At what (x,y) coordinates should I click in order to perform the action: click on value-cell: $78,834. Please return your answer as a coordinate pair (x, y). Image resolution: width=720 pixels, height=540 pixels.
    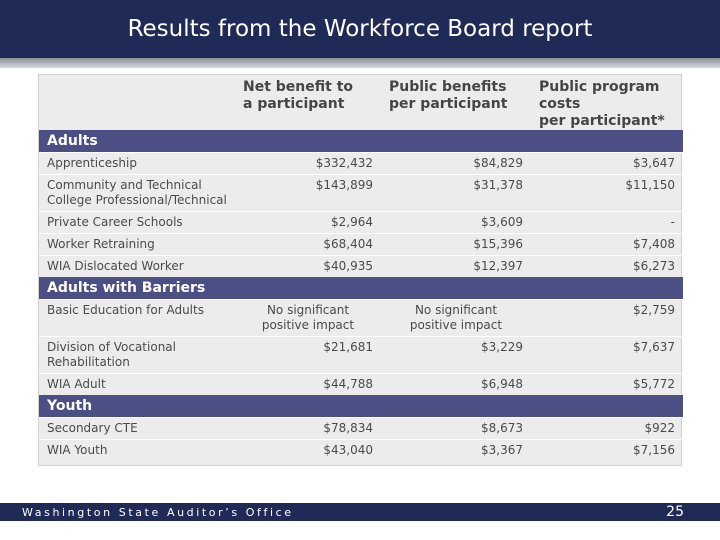
    Looking at the image, I should click on (308, 428).